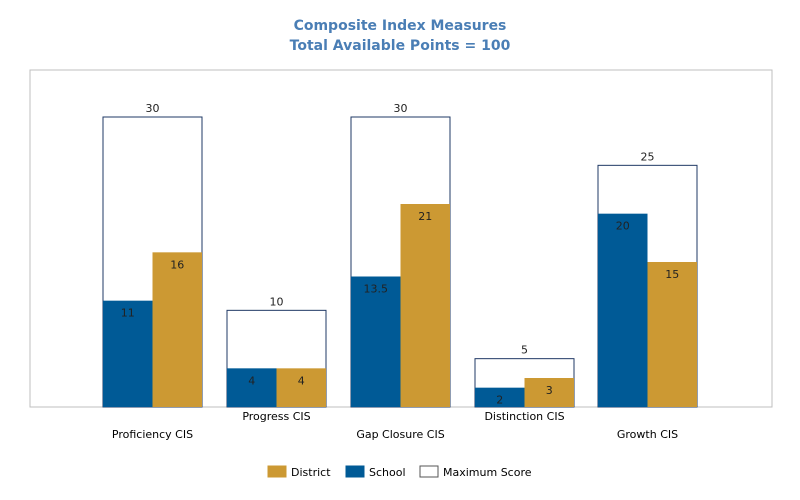  Describe the element at coordinates (672, 274) in the screenshot. I see `data-label-district: 15` at that location.